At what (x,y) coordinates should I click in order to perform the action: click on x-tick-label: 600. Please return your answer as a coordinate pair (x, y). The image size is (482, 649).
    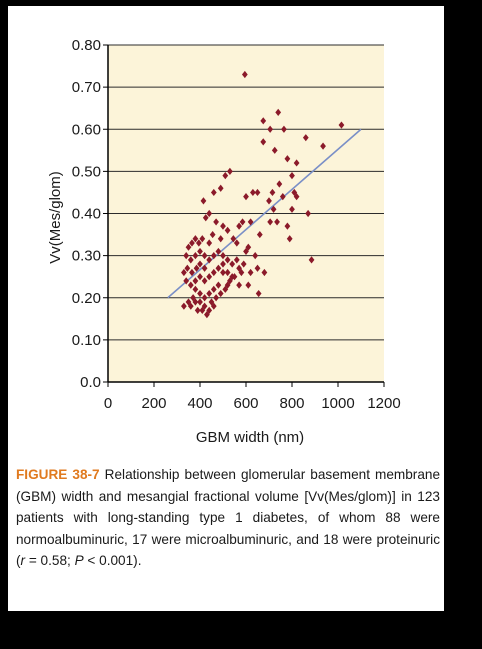
    Looking at the image, I should click on (245, 403).